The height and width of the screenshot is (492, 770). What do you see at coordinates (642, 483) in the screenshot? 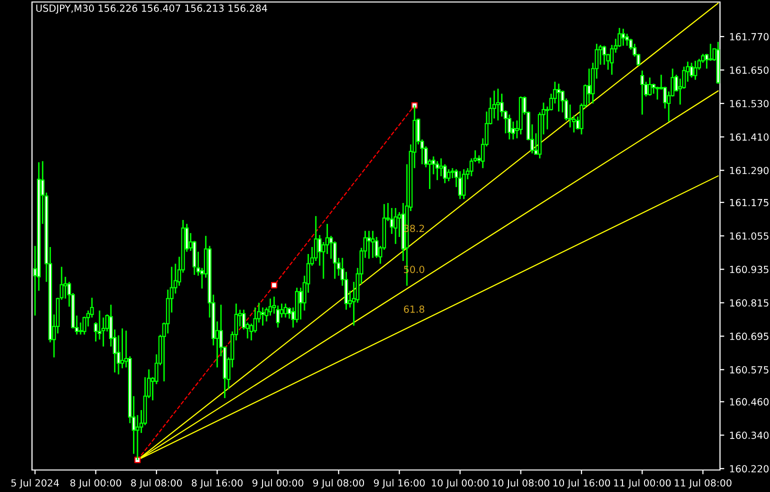
I see `x-tick-label: 11 Jul 00:00` at bounding box center [642, 483].